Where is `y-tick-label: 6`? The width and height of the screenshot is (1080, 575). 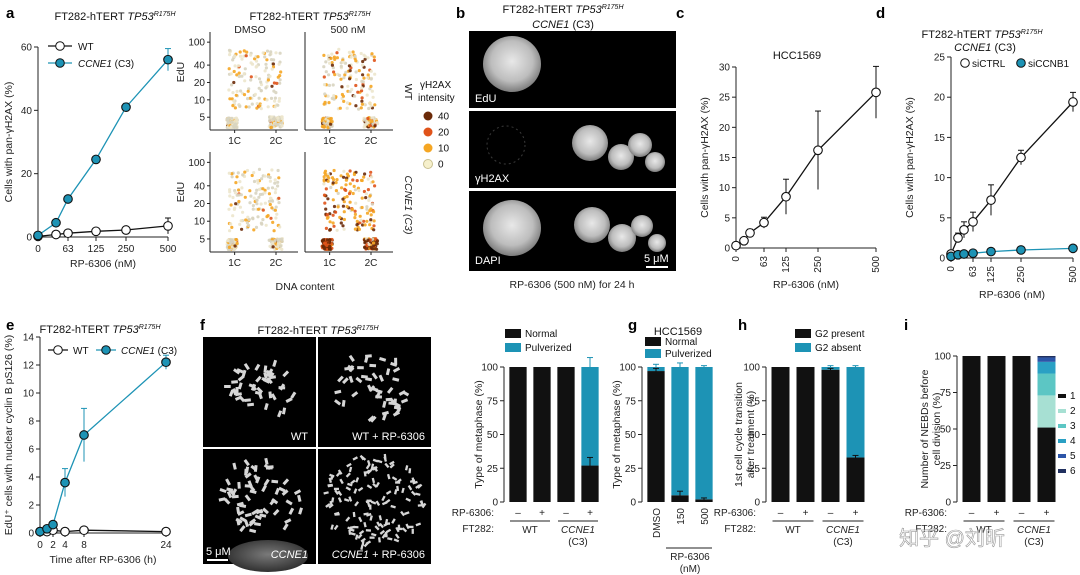
y-tick-label: 6 is located at coordinates (31, 450).